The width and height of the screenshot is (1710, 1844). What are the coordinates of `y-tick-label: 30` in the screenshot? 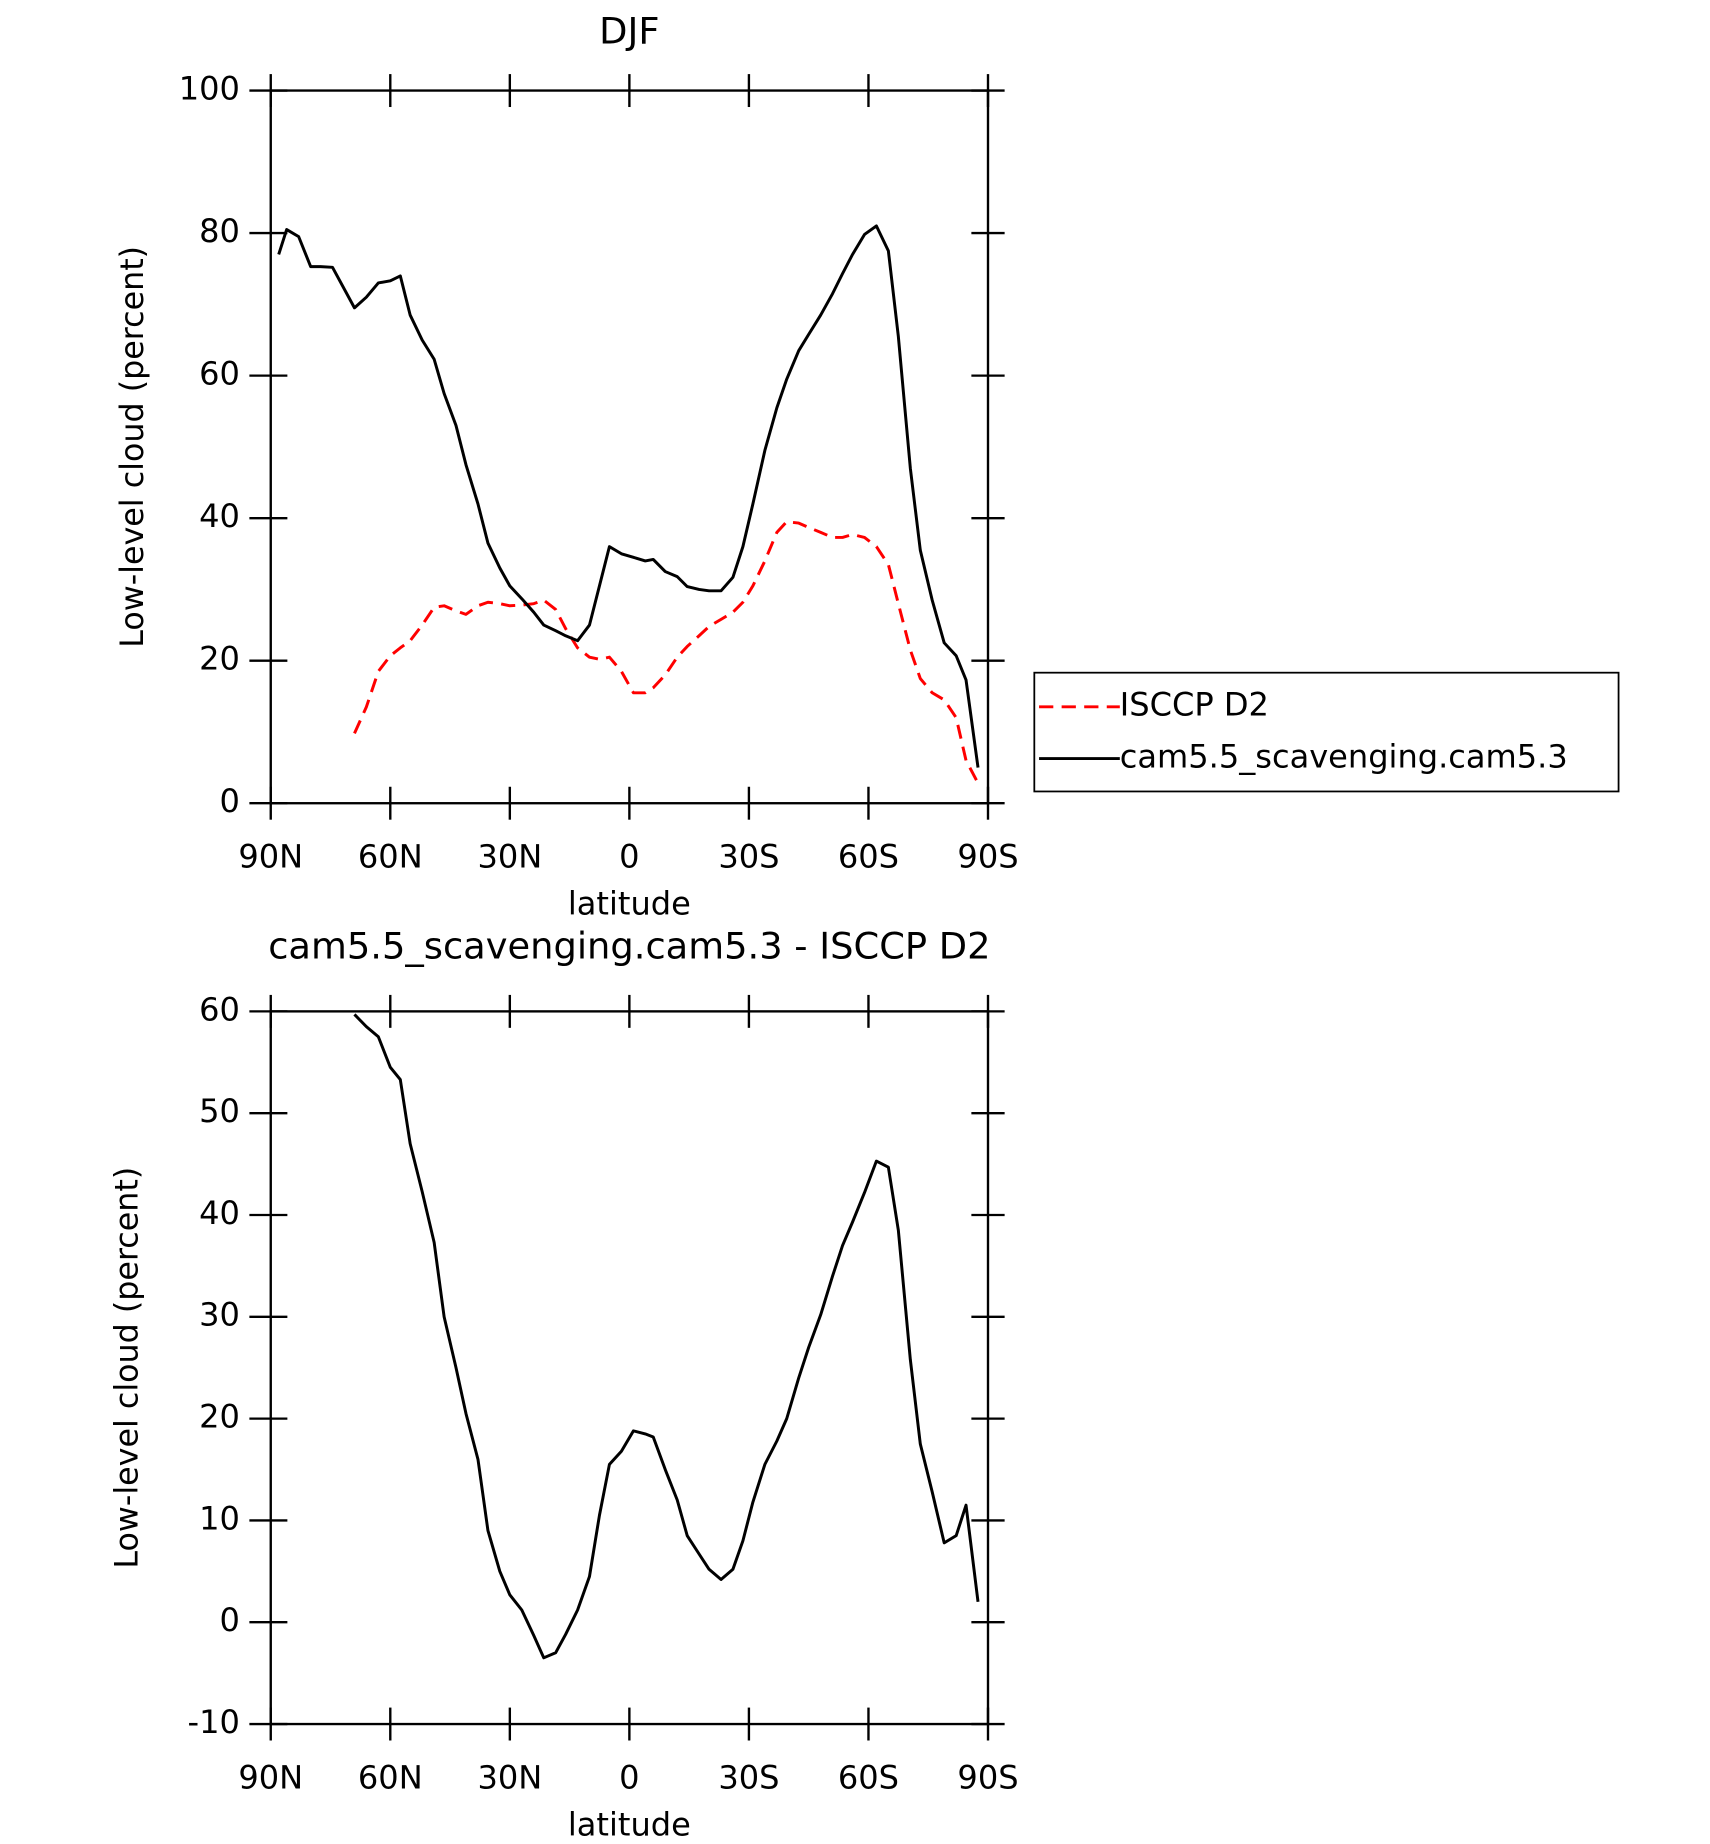 It's located at (219, 1315).